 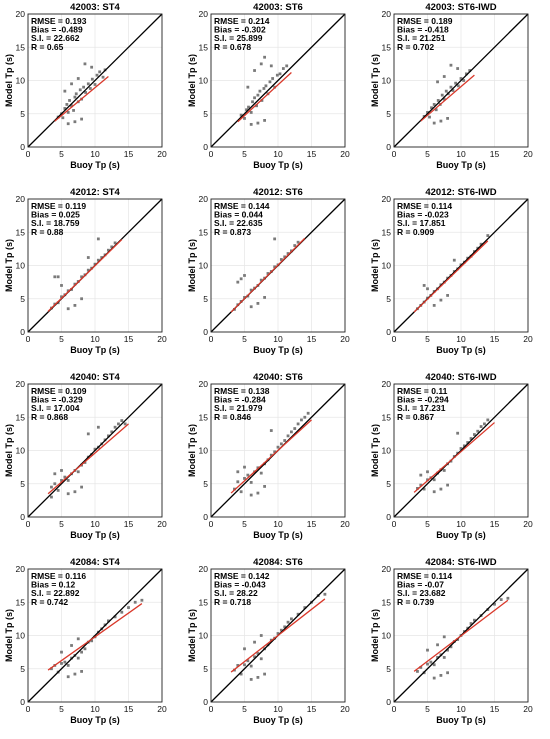 What do you see at coordinates (232, 232) in the screenshot?
I see `stat-label: R = 0.873` at bounding box center [232, 232].